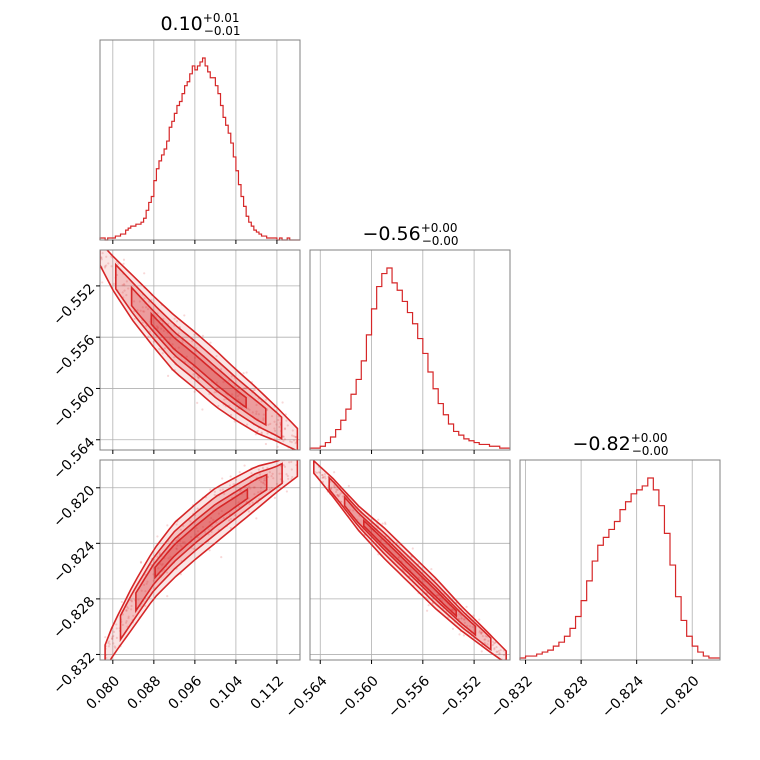 The height and width of the screenshot is (760, 760). I want to click on y-tick-label: −0.552, so click(74, 305).